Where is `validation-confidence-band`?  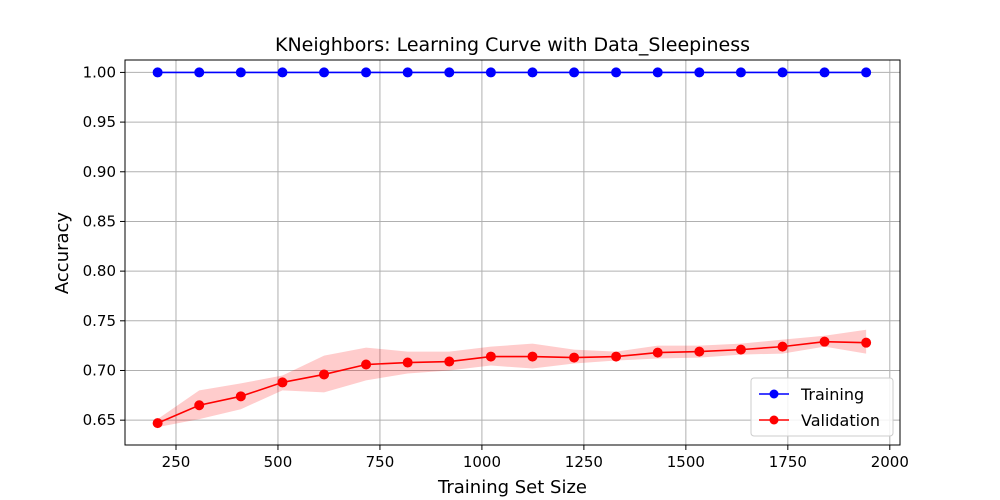
validation-confidence-band is located at coordinates (512, 378).